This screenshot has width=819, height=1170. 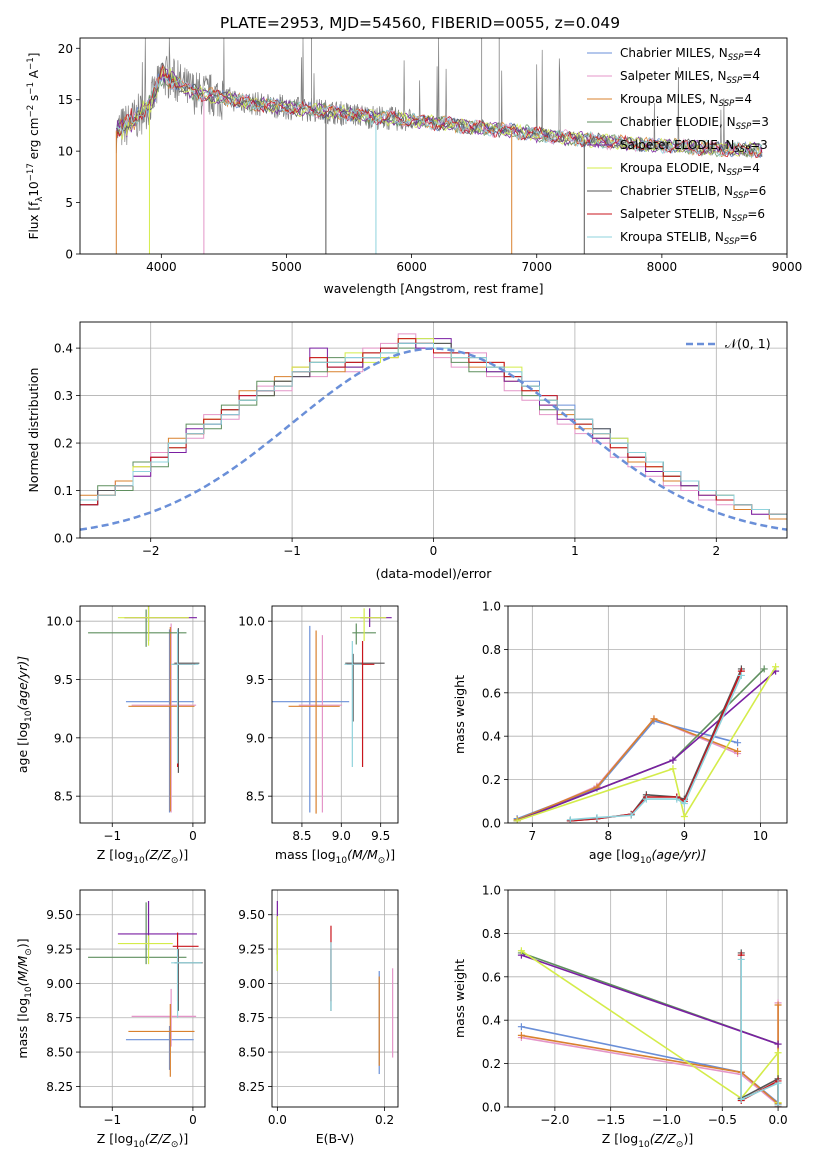 What do you see at coordinates (35, 146) in the screenshot?
I see `y-axis-label: Flux [fλ10−17 erg cm−2 s−1 A−1]` at bounding box center [35, 146].